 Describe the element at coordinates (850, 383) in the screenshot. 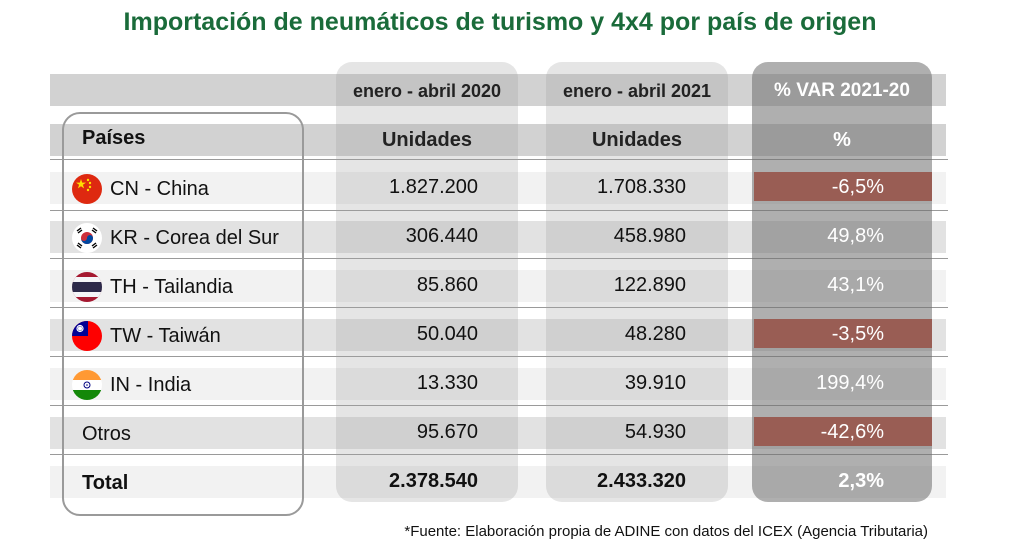

I see `var-india: 199,4%` at that location.